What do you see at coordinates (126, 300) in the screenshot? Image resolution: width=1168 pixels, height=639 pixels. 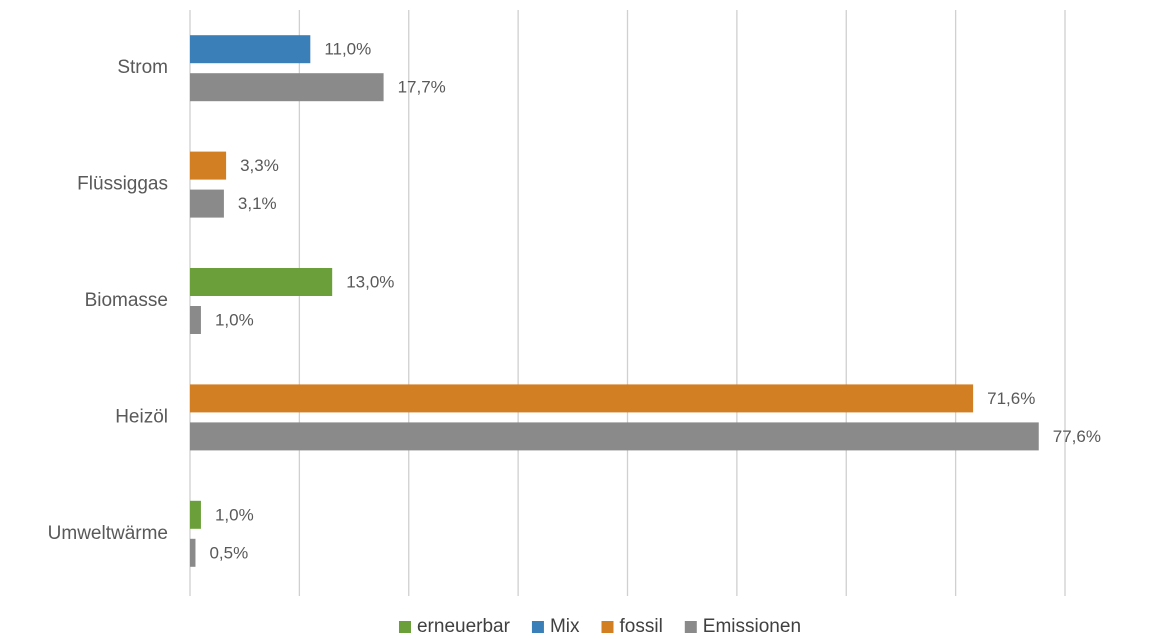 I see `category-label: Biomasse` at bounding box center [126, 300].